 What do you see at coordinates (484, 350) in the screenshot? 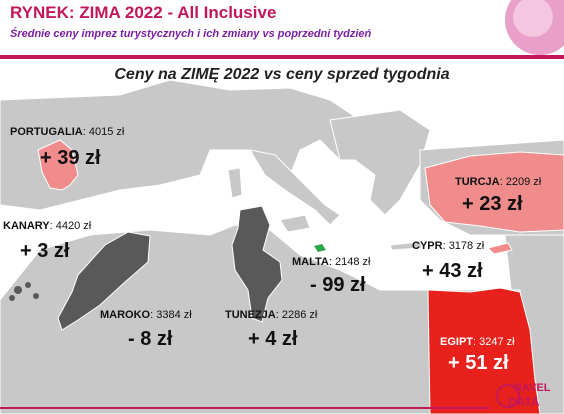
I see `egipt-region` at bounding box center [484, 350].